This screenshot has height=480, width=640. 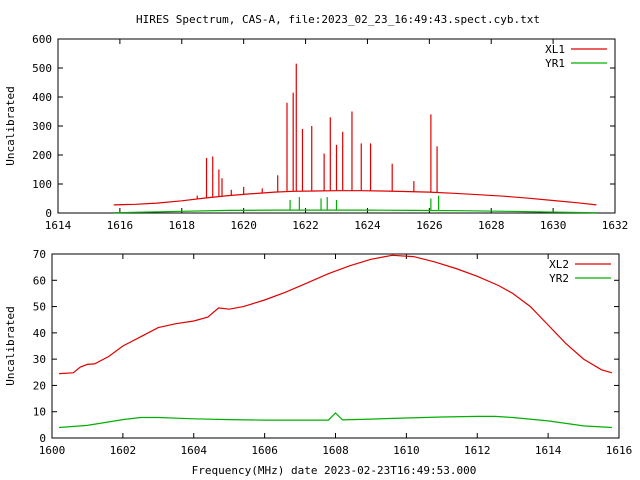 What do you see at coordinates (42, 126) in the screenshot?
I see `chart-top-y-tick-label: 300` at bounding box center [42, 126].